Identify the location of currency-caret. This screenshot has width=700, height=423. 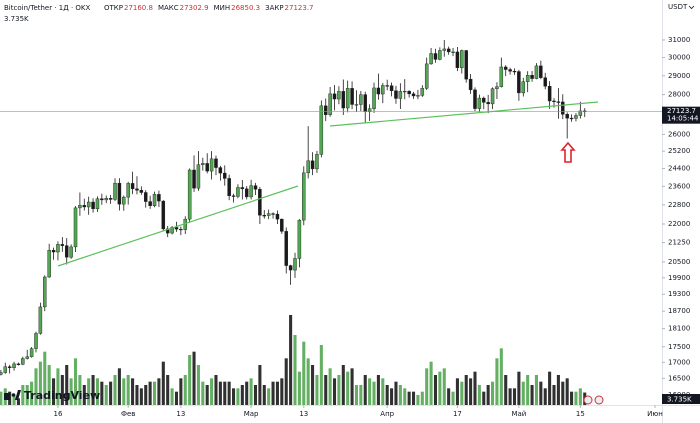
(691, 7).